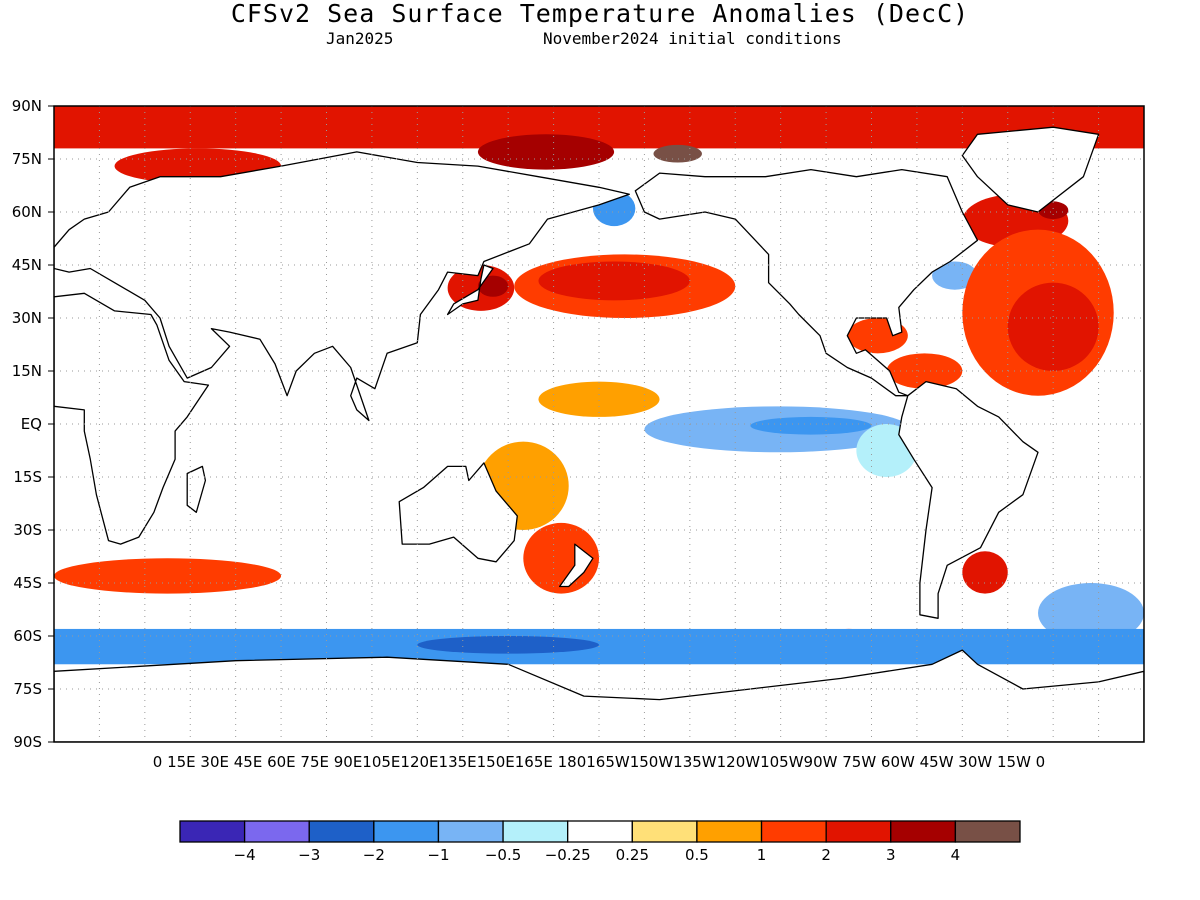 The width and height of the screenshot is (1200, 900). I want to click on lat-label: 45N, so click(27, 265).